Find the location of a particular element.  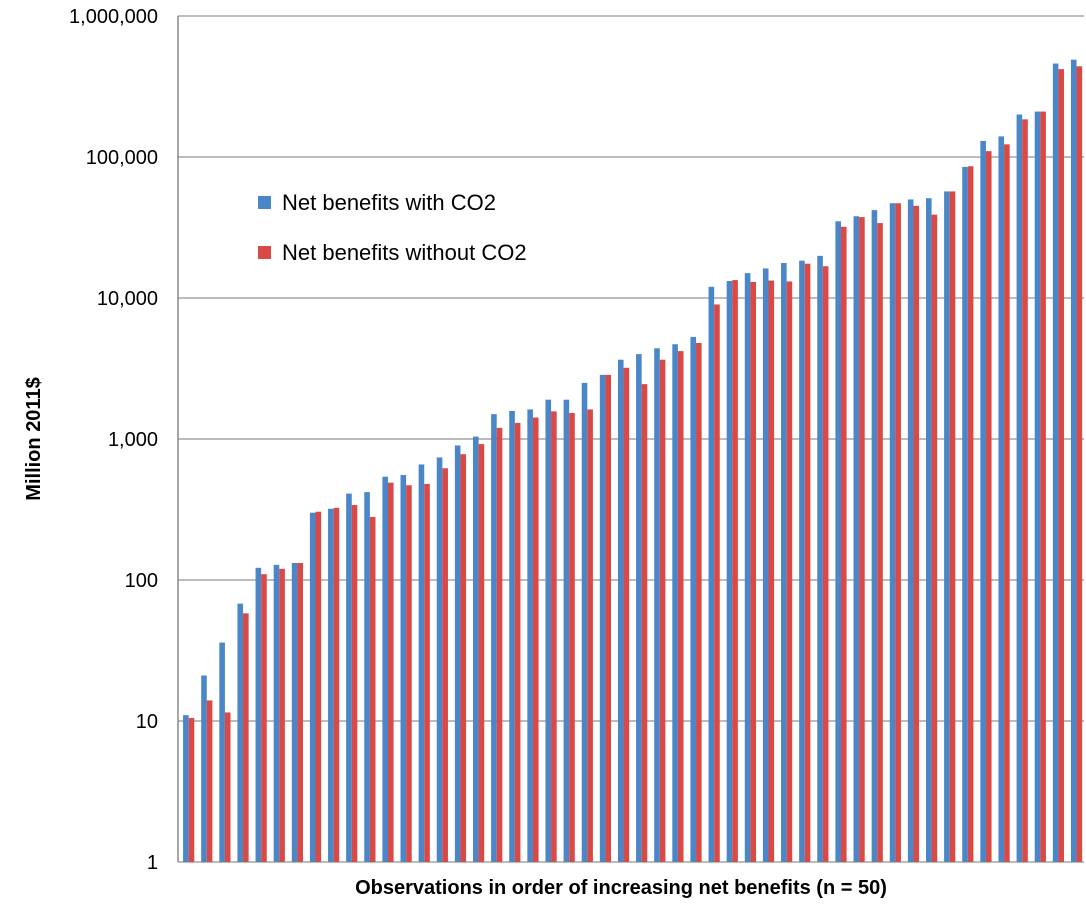

y-tick-label: 1,000,000 is located at coordinates (113, 17).